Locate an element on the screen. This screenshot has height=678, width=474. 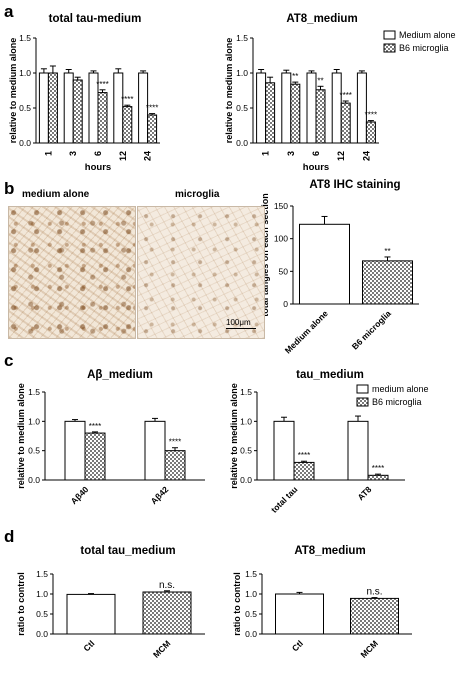
x-axis-label: hours is located at coordinates (98, 167).